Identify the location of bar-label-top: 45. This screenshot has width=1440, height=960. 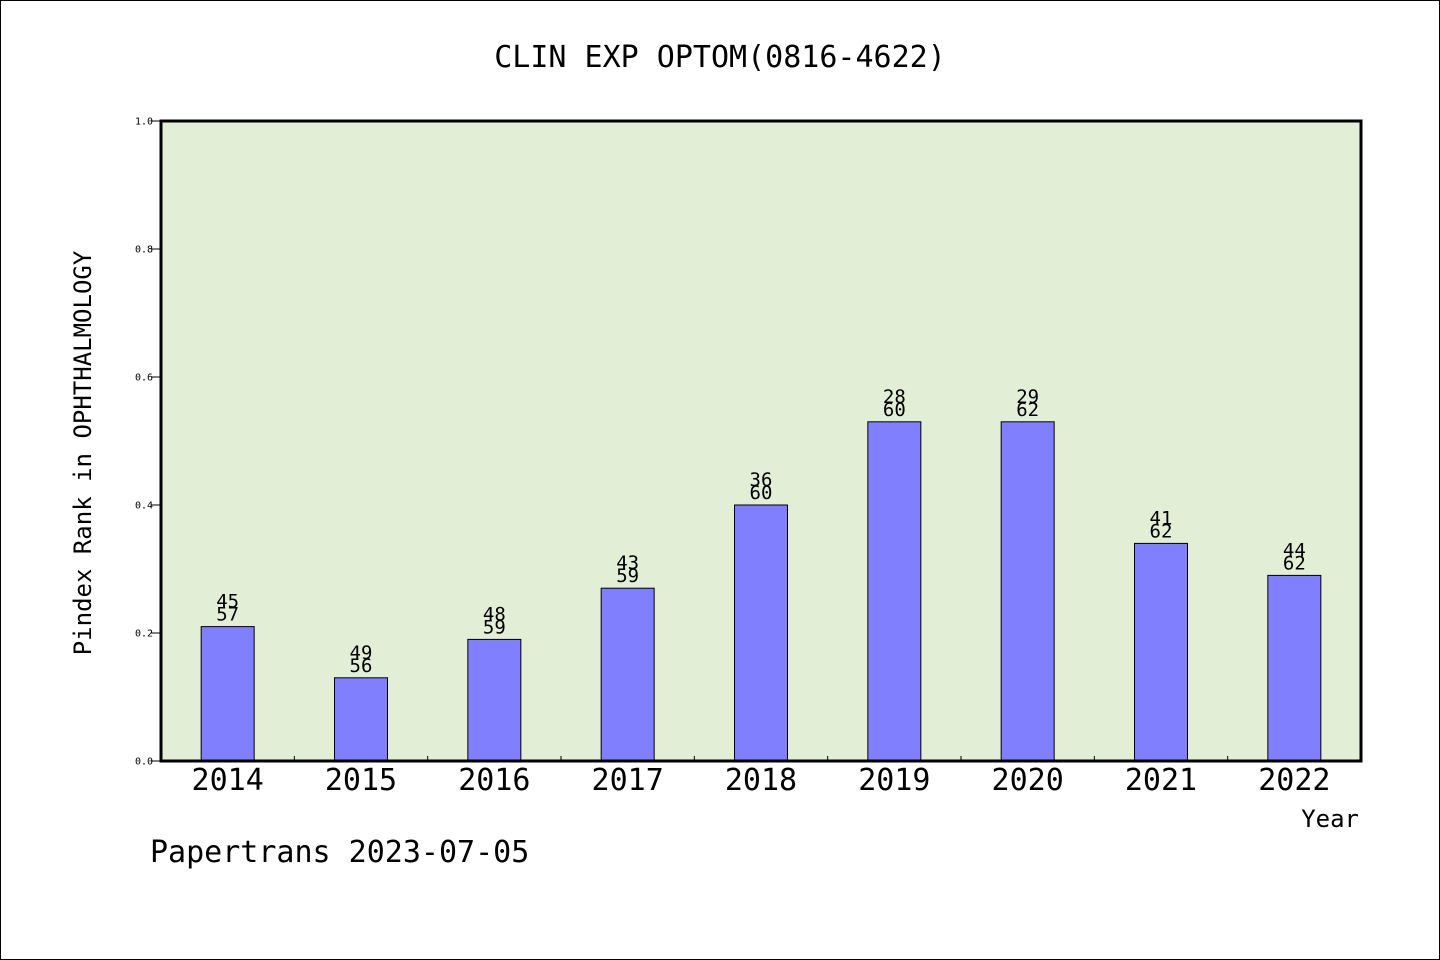
(227, 602).